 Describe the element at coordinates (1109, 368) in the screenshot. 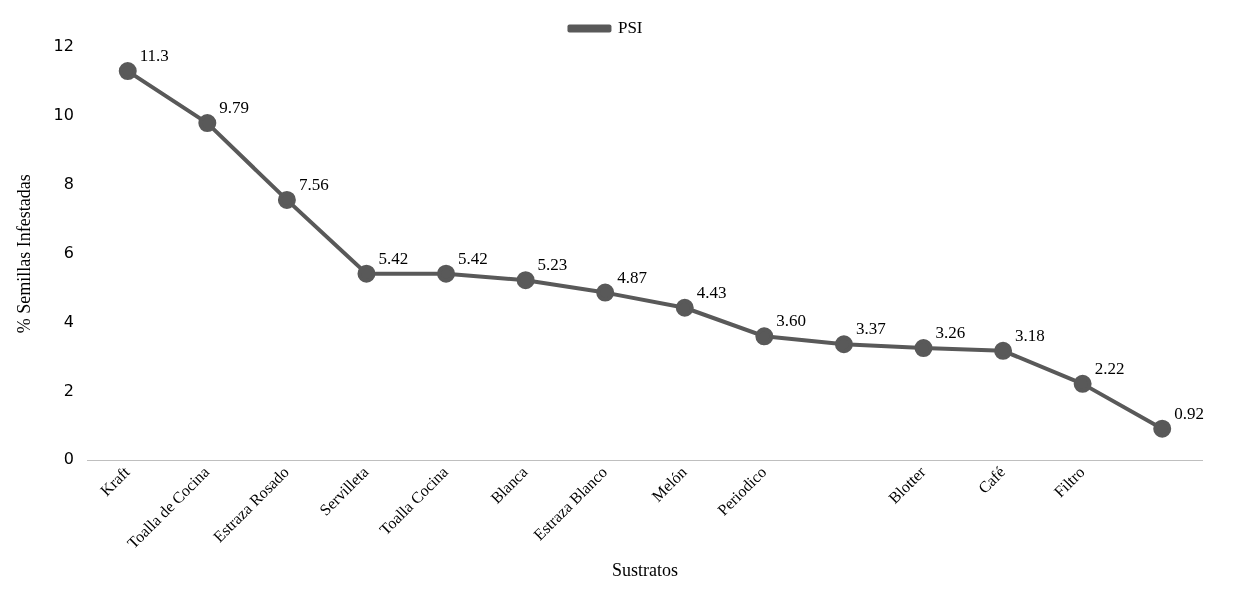

I see `data-label: 2.22` at that location.